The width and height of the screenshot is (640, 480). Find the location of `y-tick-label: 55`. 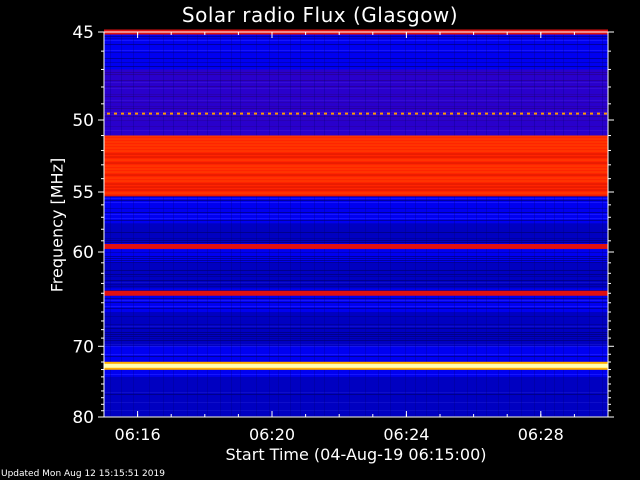

y-tick-label: 55 is located at coordinates (83, 193).